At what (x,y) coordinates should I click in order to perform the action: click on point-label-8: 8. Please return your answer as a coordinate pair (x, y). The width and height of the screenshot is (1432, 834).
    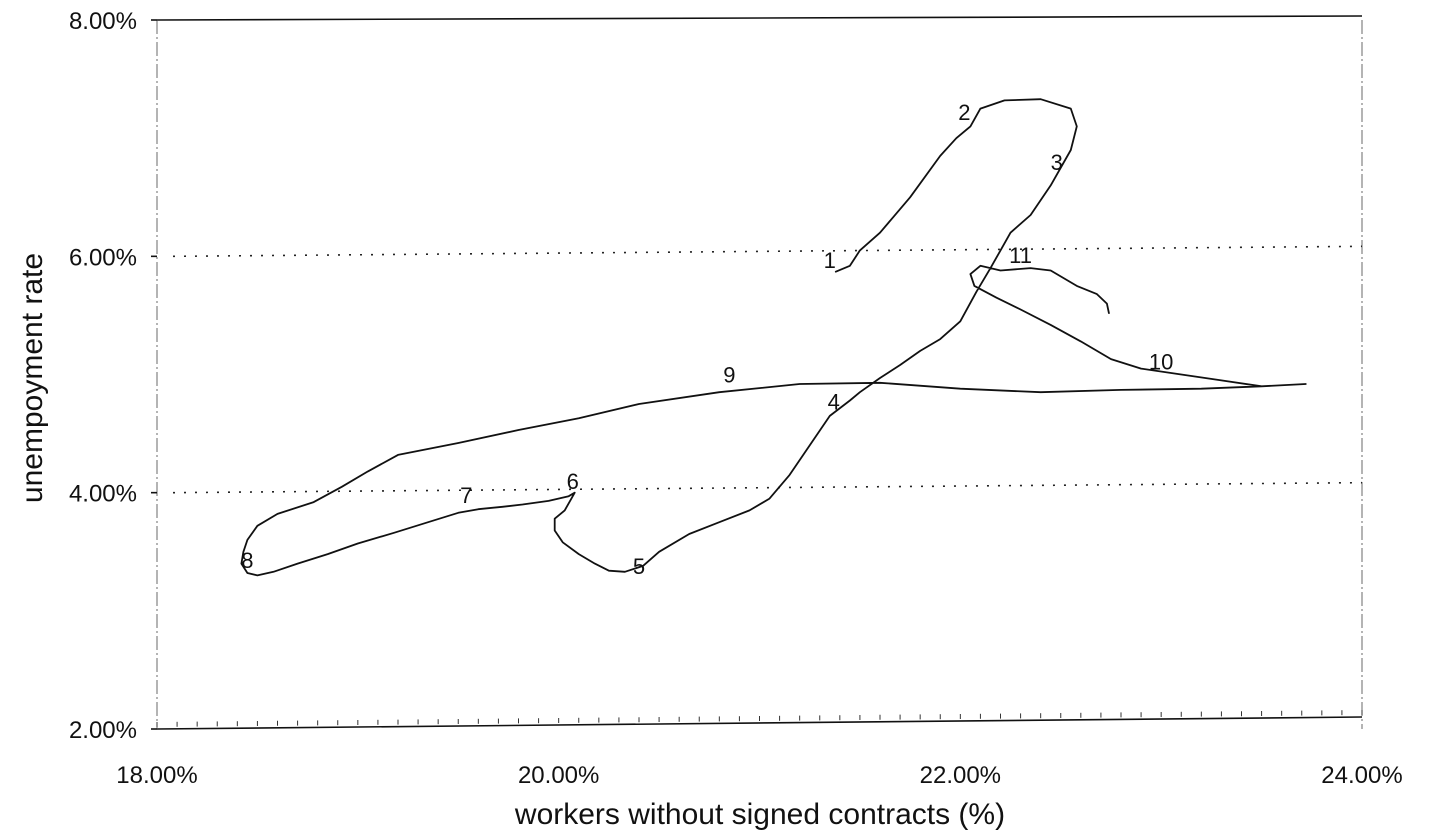
    Looking at the image, I should click on (247, 560).